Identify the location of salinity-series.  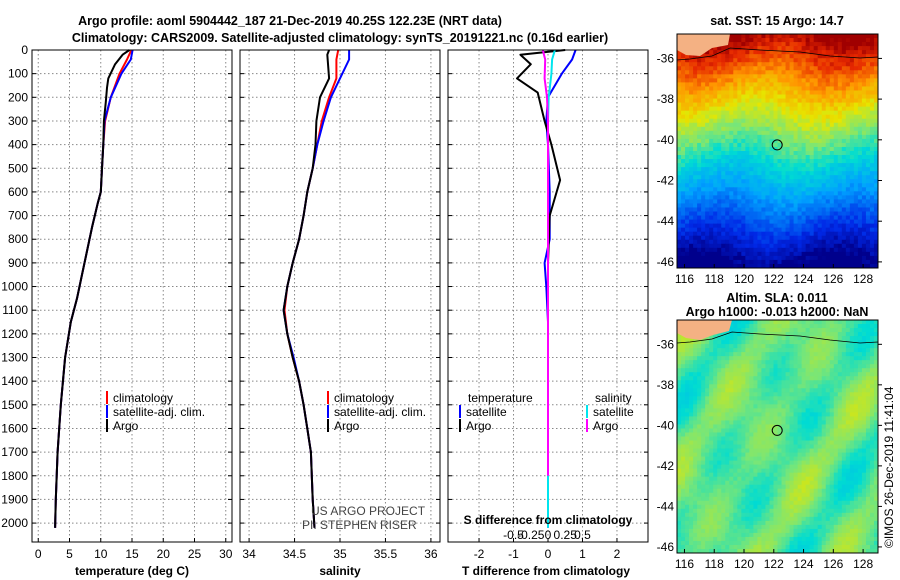
(316, 288).